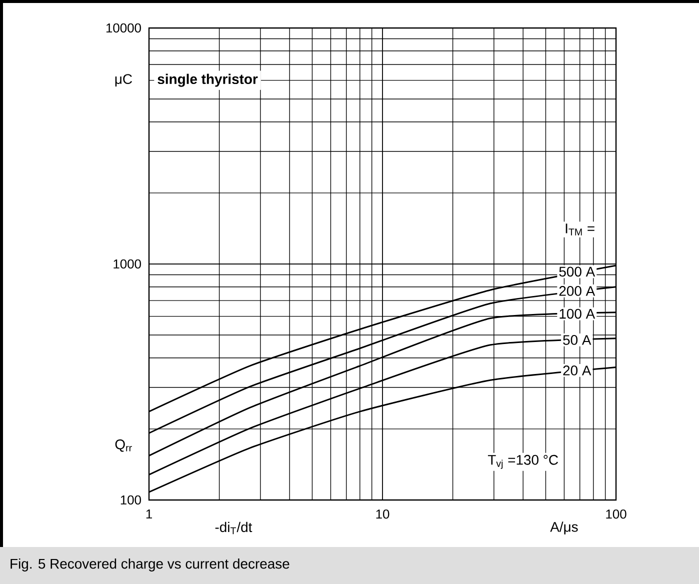  What do you see at coordinates (127, 264) in the screenshot?
I see `y-tick-label: 1000` at bounding box center [127, 264].